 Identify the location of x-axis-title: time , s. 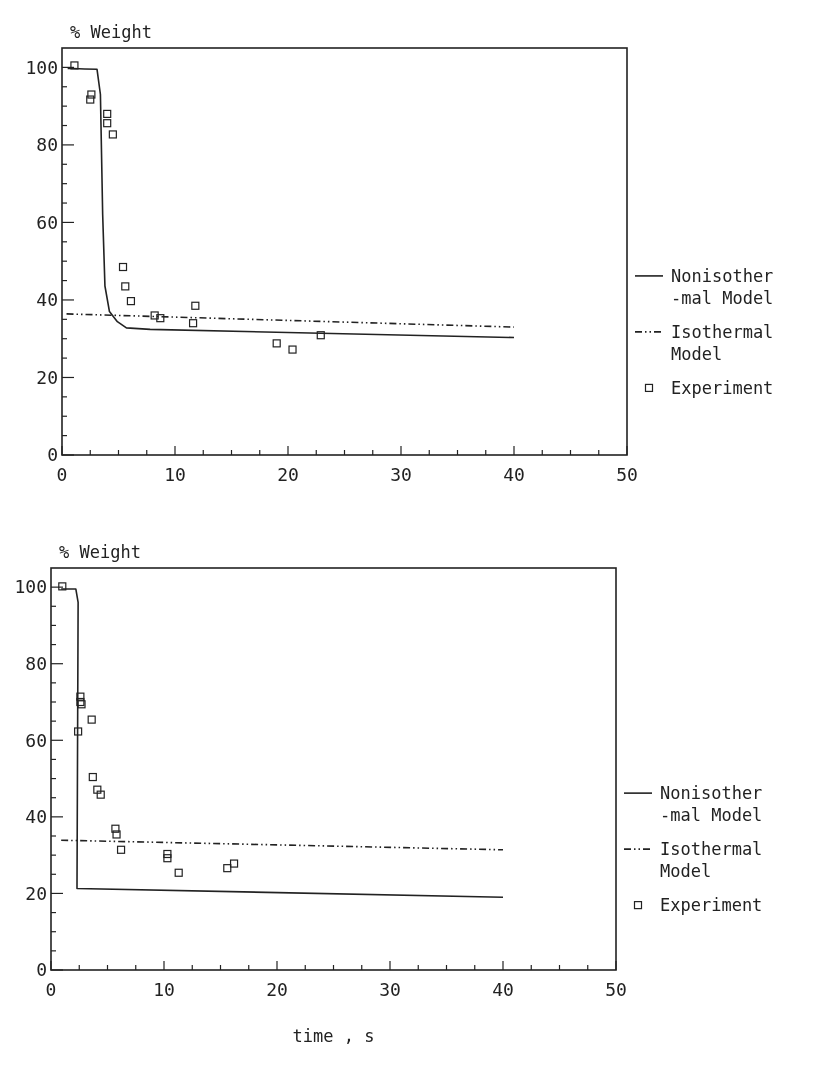
(333, 1036).